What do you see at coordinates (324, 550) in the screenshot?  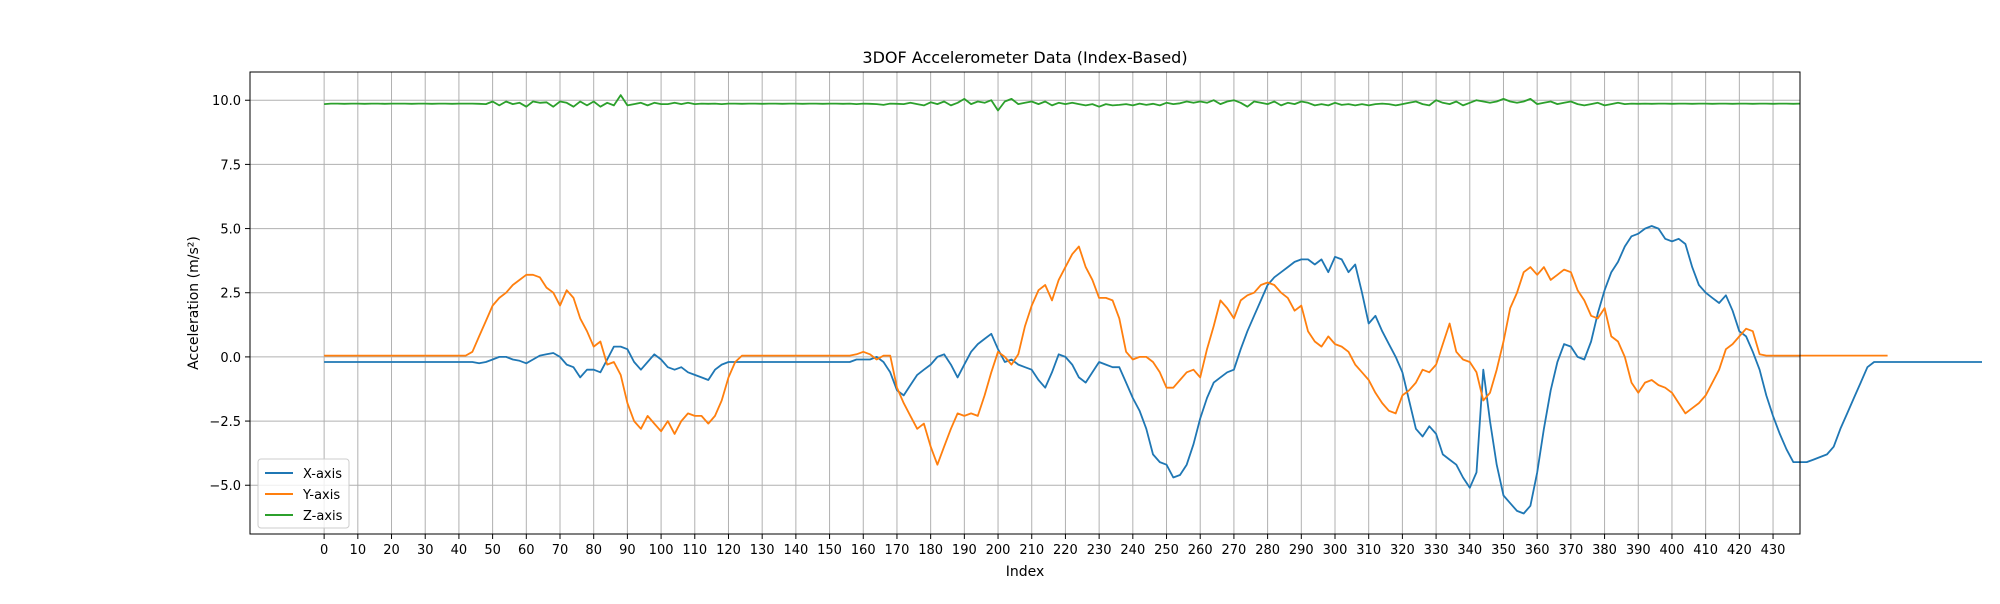 I see `x-tick-label: 0` at bounding box center [324, 550].